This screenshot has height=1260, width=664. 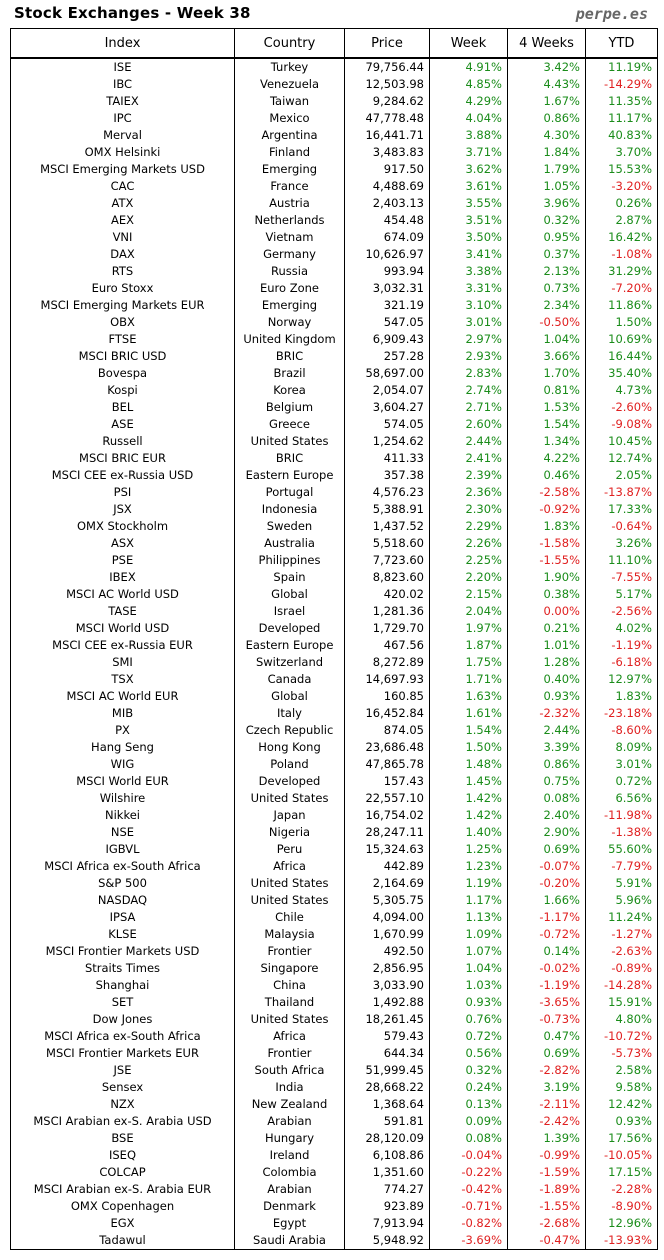 I want to click on week-cell: 2.04%, so click(x=468, y=611).